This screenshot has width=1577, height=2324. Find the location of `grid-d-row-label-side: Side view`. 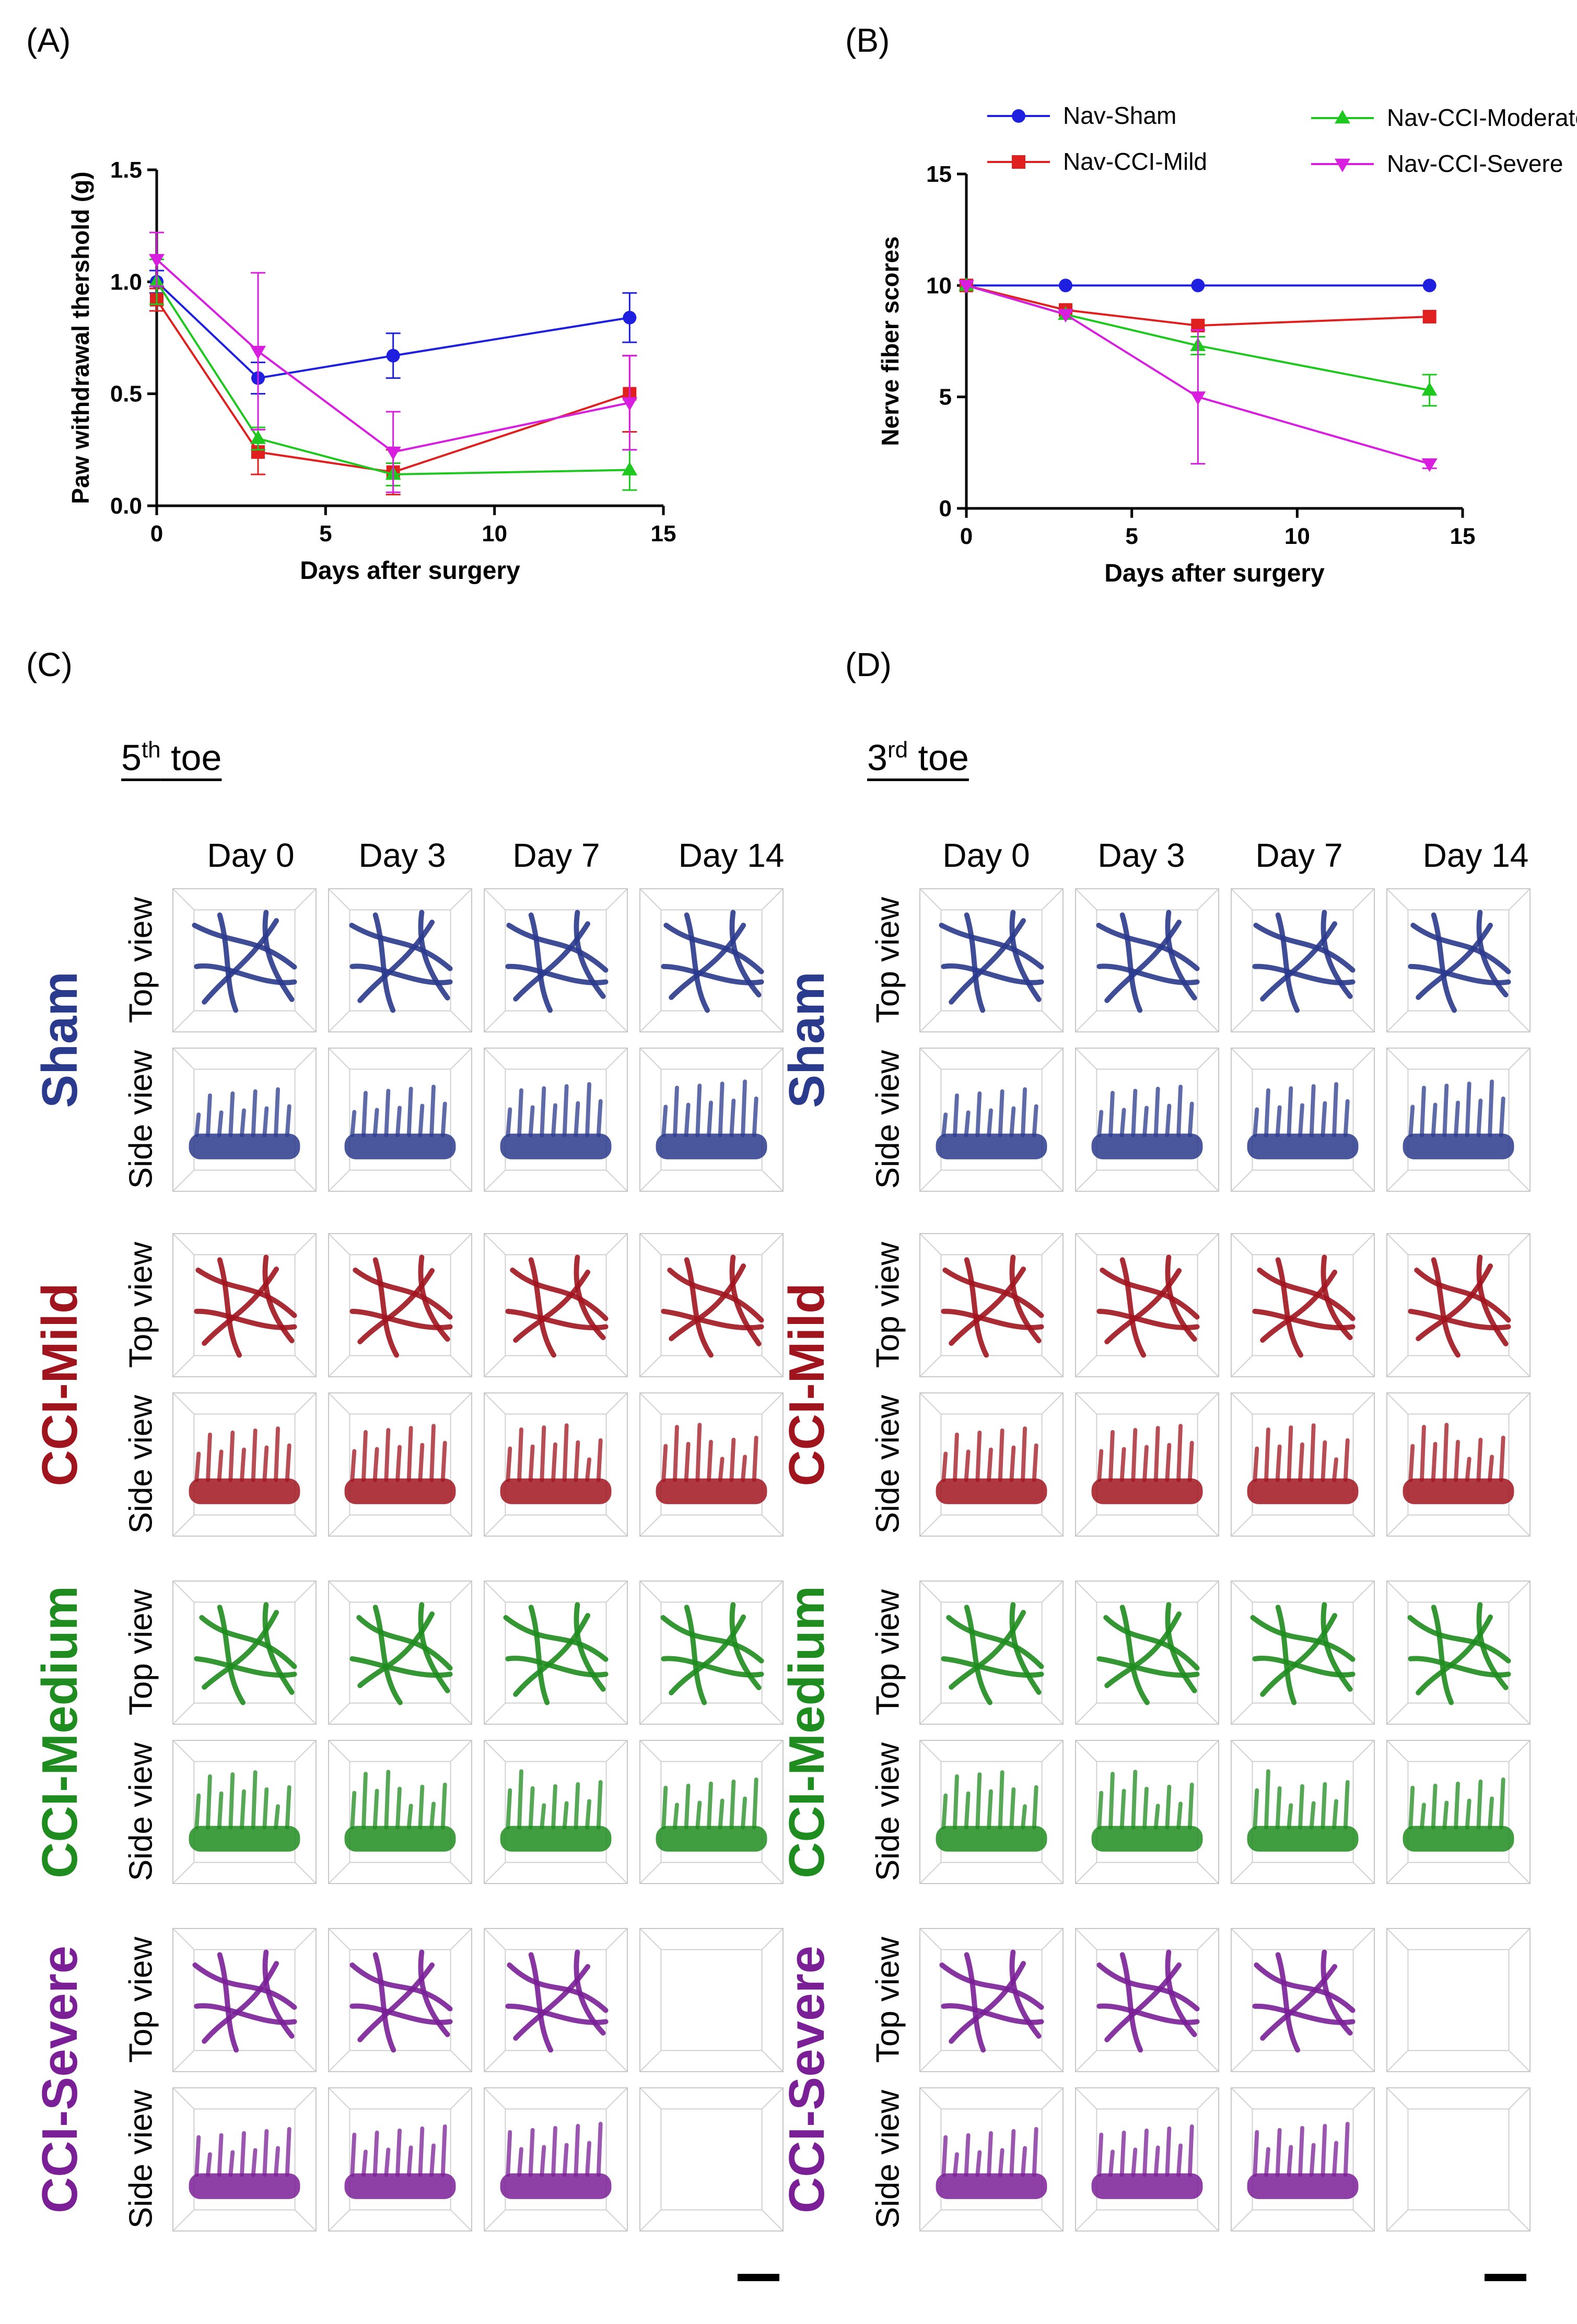

grid-d-row-label-side: Side view is located at coordinates (888, 1464).